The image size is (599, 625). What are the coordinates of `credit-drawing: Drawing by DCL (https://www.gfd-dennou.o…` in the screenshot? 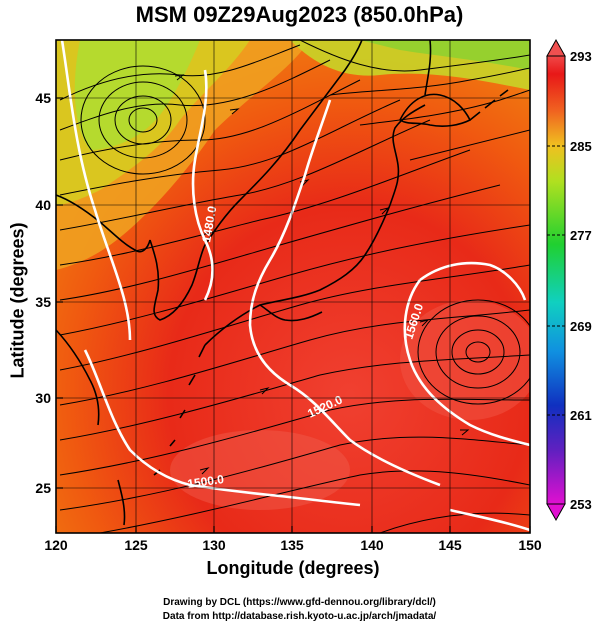 It's located at (299, 602).